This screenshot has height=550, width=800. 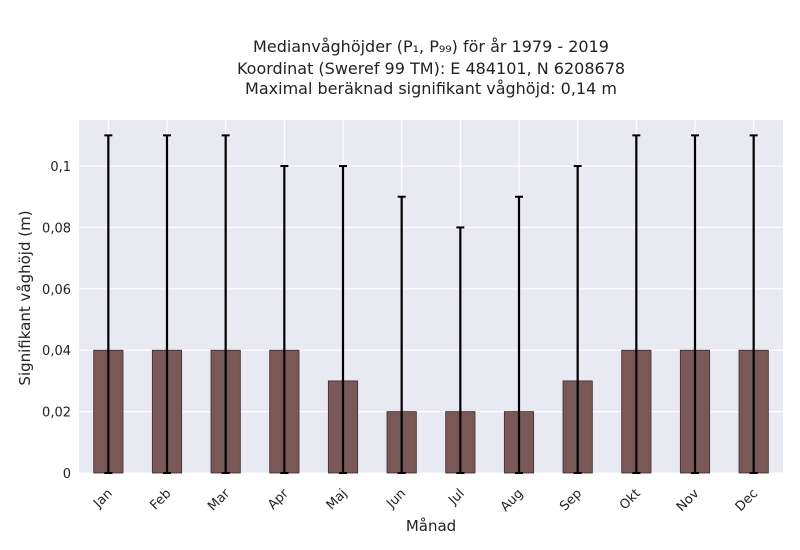 I want to click on error-bar-nov, so click(x=695, y=304).